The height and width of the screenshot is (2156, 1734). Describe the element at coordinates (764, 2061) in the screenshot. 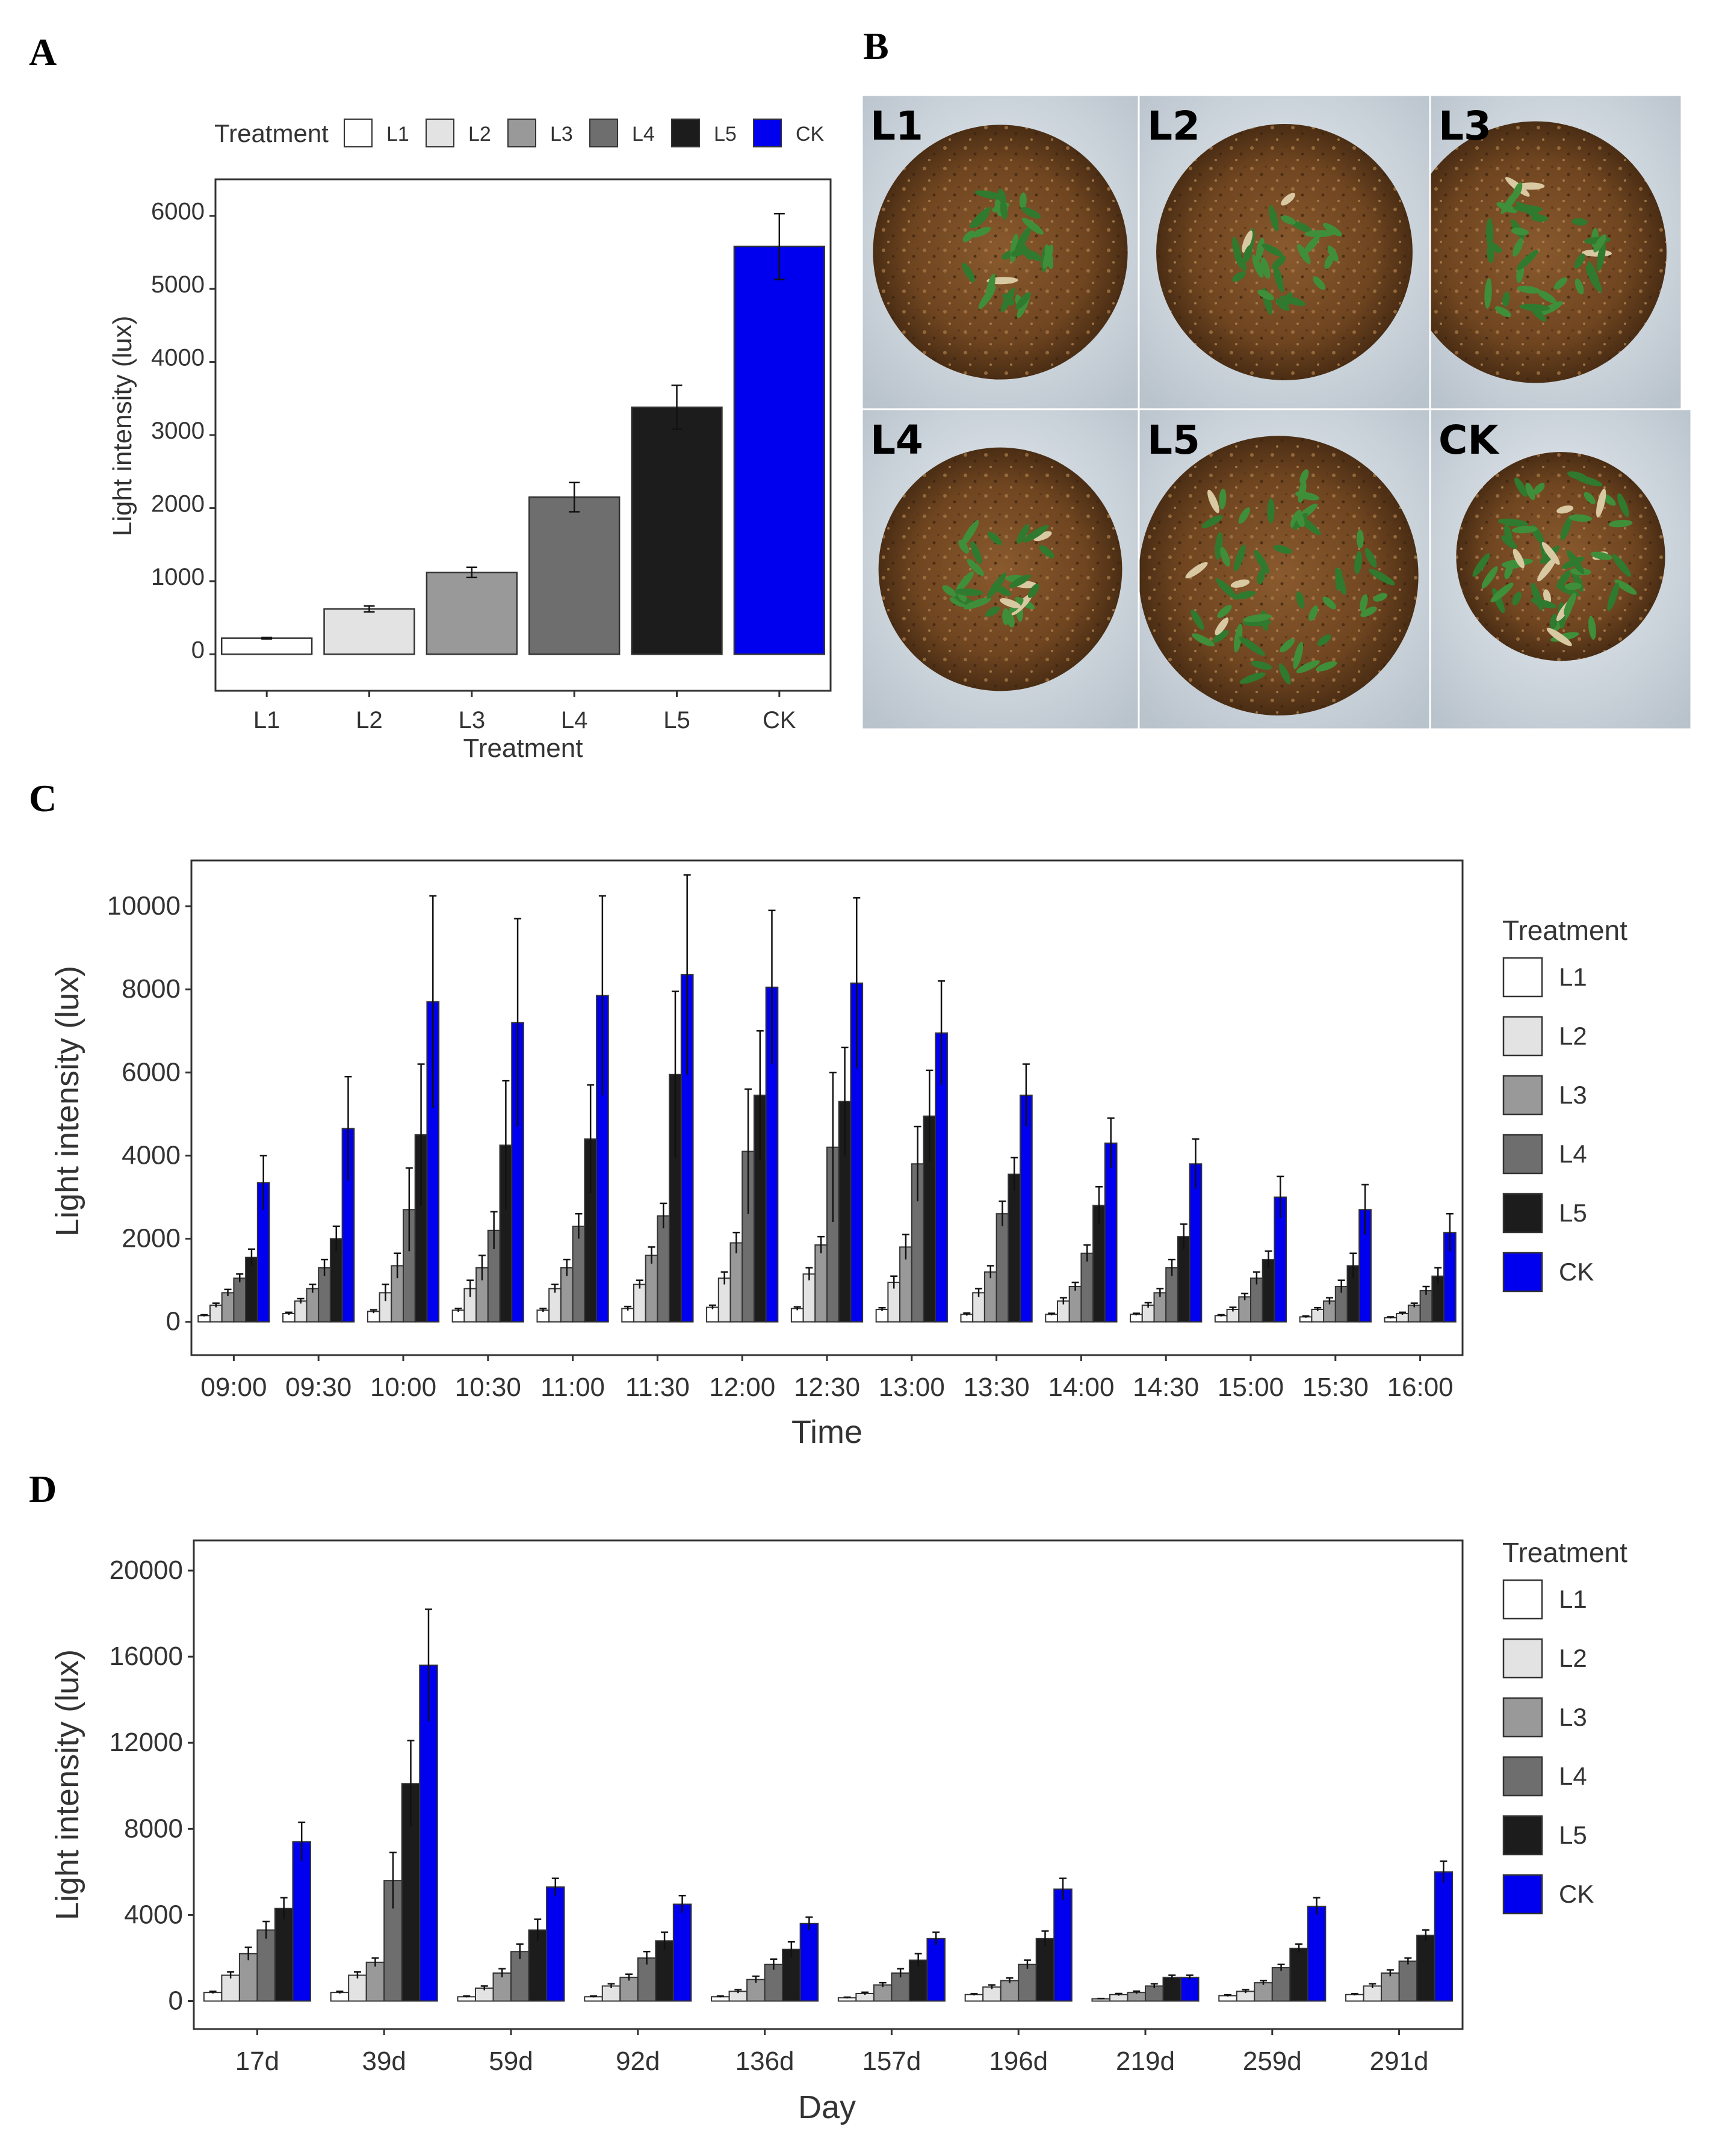

I see `chart-d-xtick-label-136d: 136d` at that location.